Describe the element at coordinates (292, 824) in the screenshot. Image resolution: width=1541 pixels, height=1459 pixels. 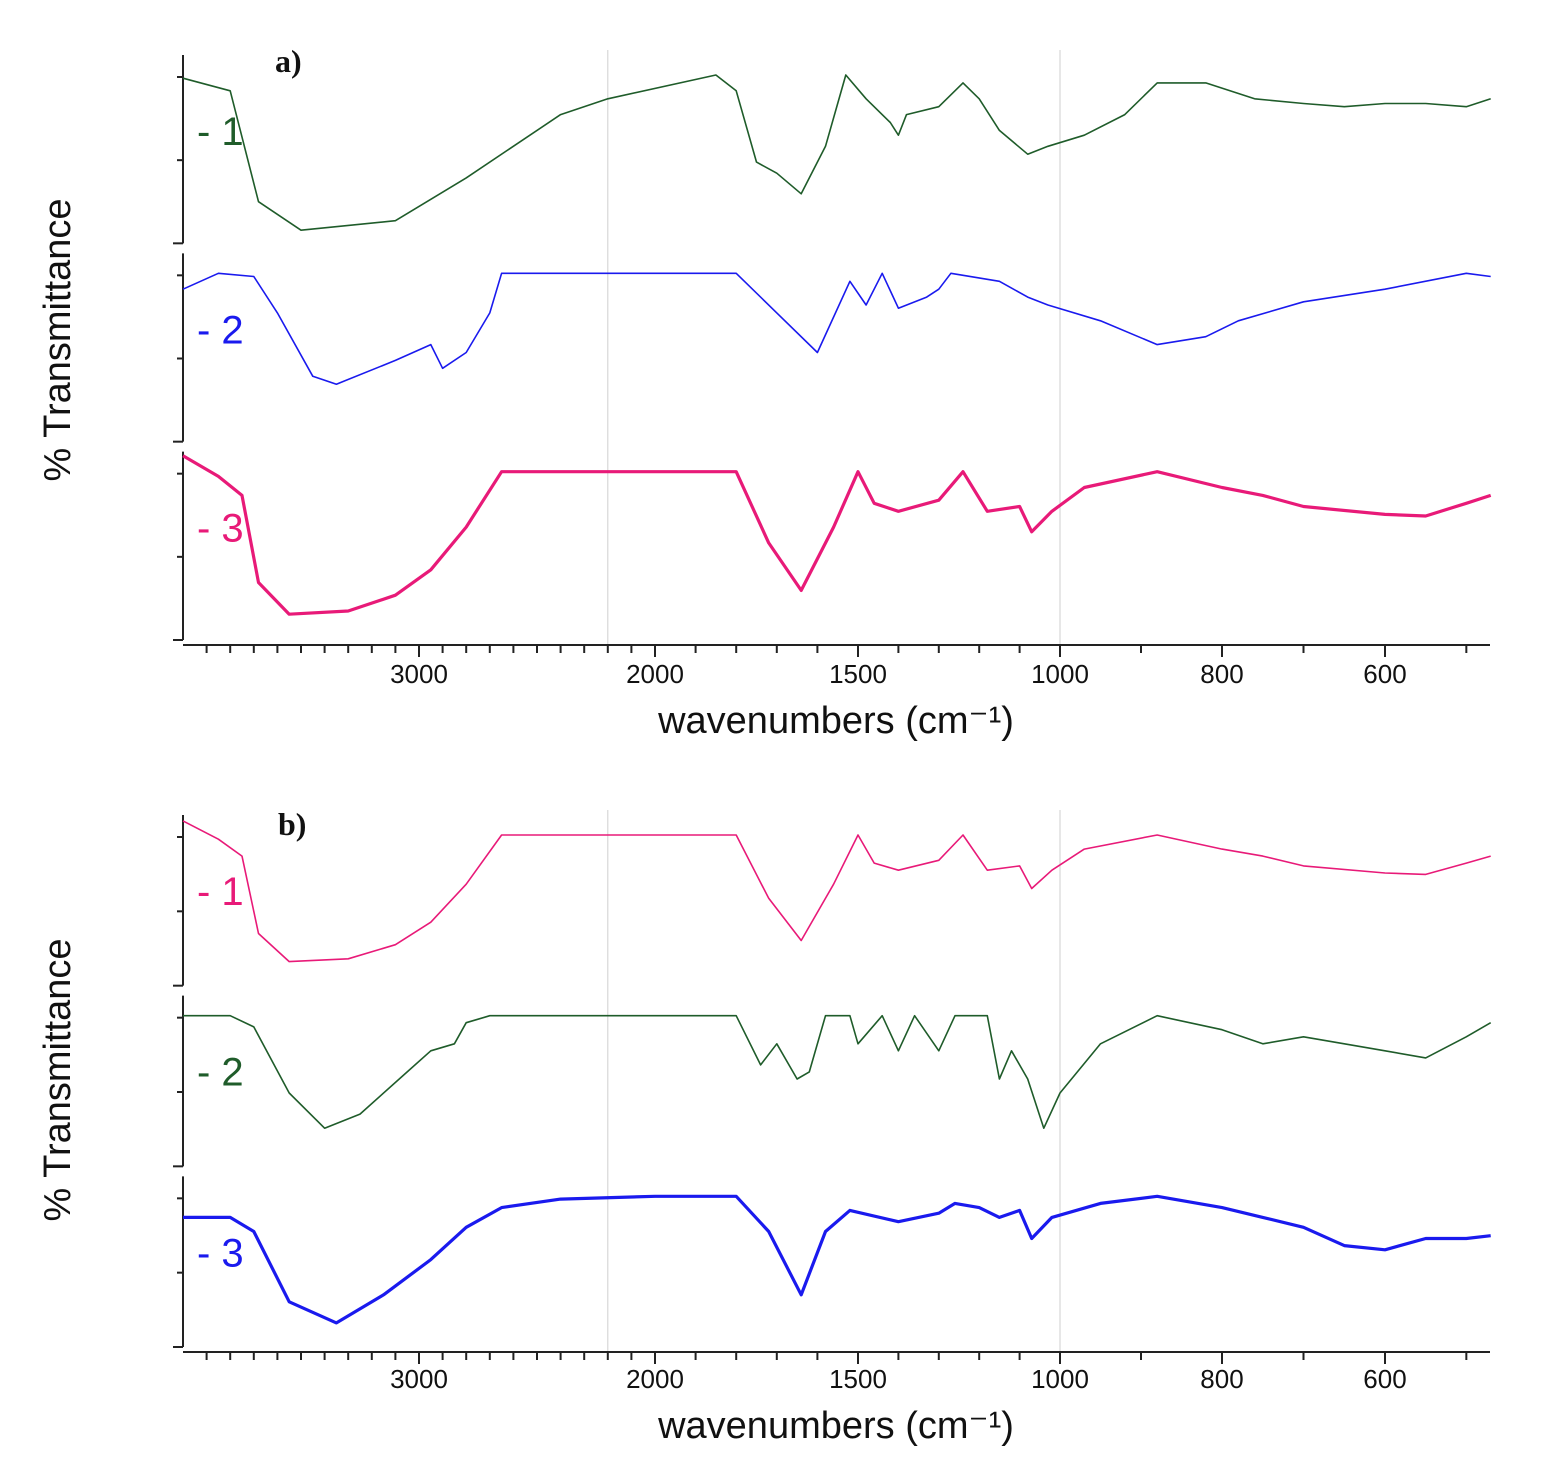
I see `panel-label: b)` at that location.